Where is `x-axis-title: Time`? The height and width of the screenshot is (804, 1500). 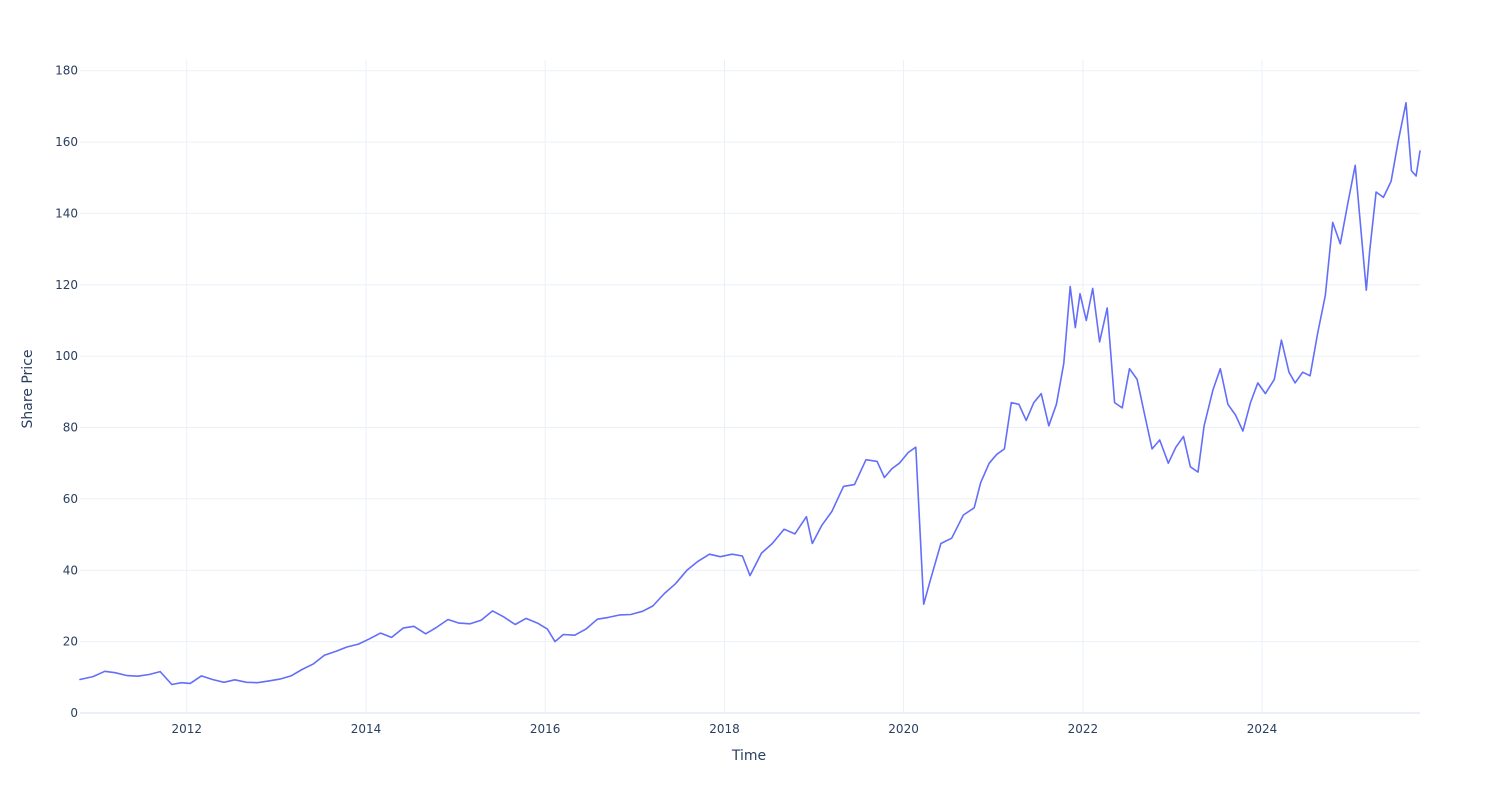
x-axis-title: Time is located at coordinates (748, 756).